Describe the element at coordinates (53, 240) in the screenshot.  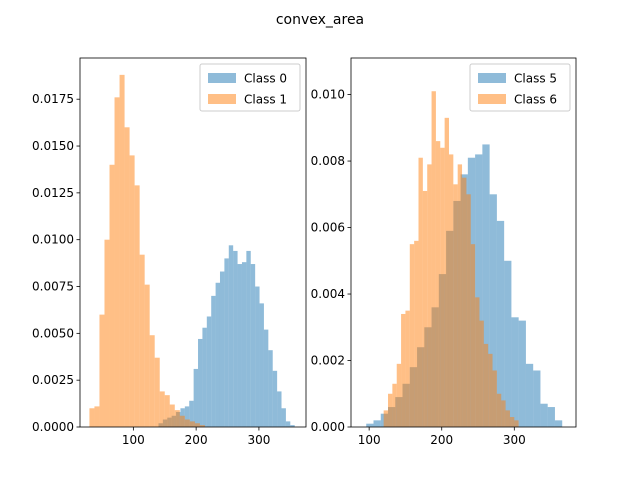
I see `y-tick-label: 0.0100` at that location.